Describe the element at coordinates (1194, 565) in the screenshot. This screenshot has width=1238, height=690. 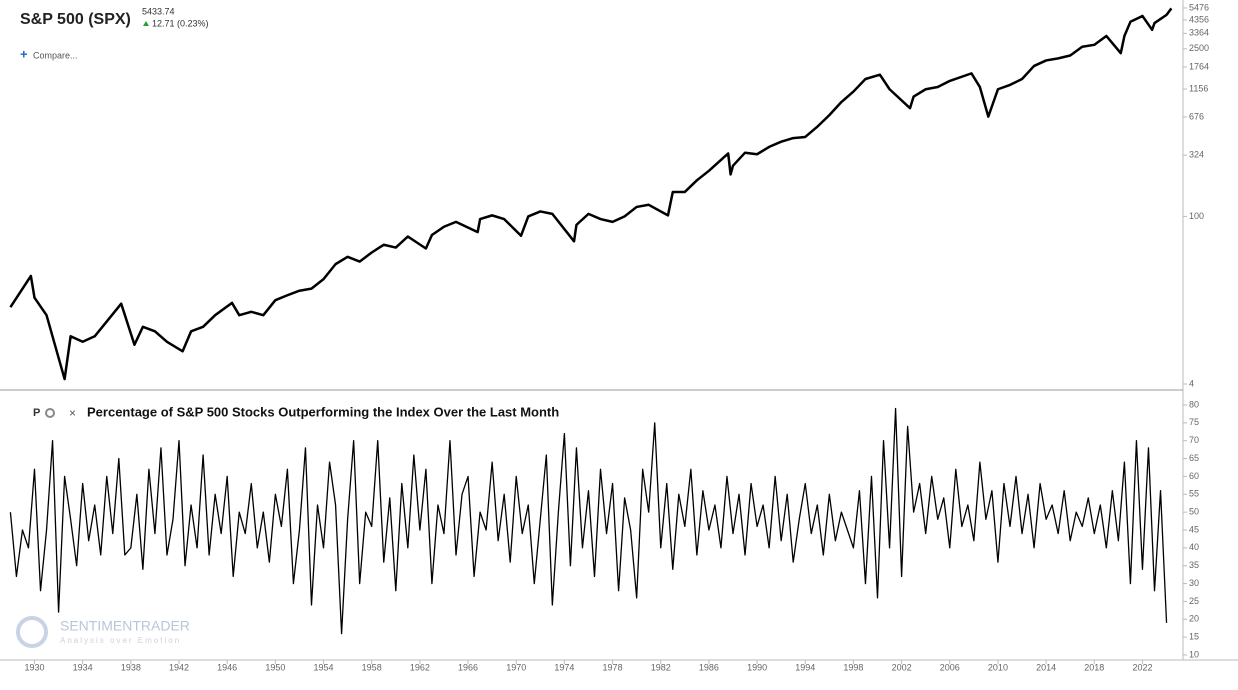
I see `y-tick-label: 35` at that location.